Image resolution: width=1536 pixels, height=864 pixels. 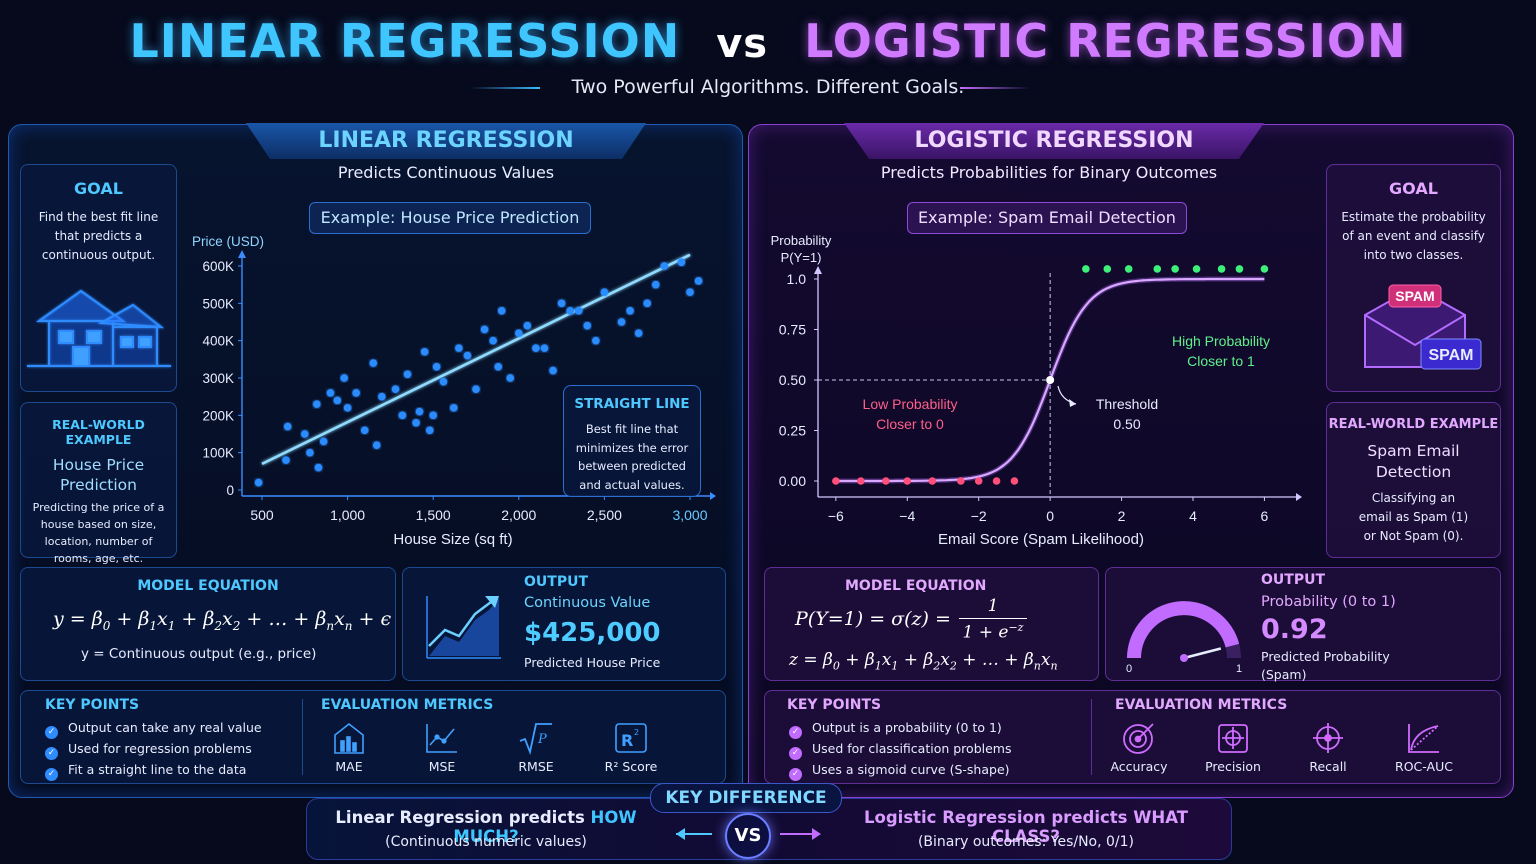 I want to click on linear-tagline: Predicts Continuous Values, so click(x=446, y=172).